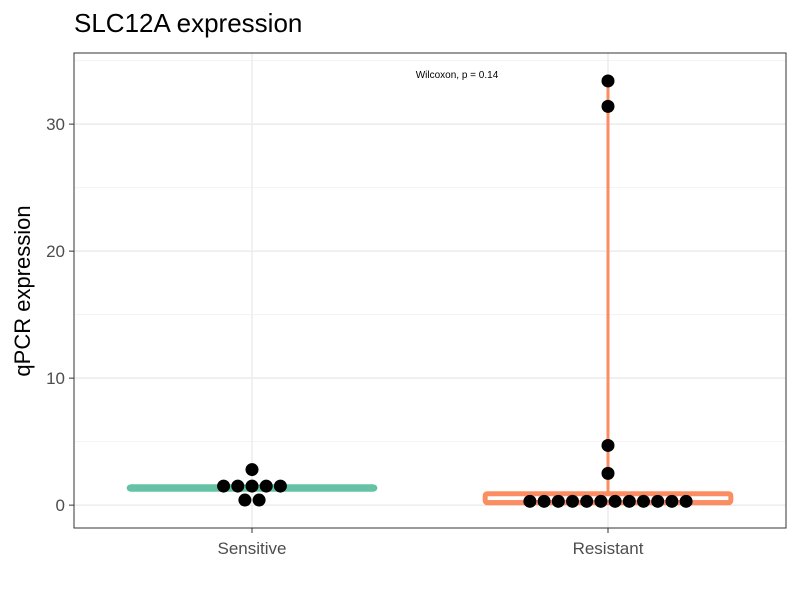 This screenshot has width=800, height=600. I want to click on y-tick-label: 10, so click(55, 378).